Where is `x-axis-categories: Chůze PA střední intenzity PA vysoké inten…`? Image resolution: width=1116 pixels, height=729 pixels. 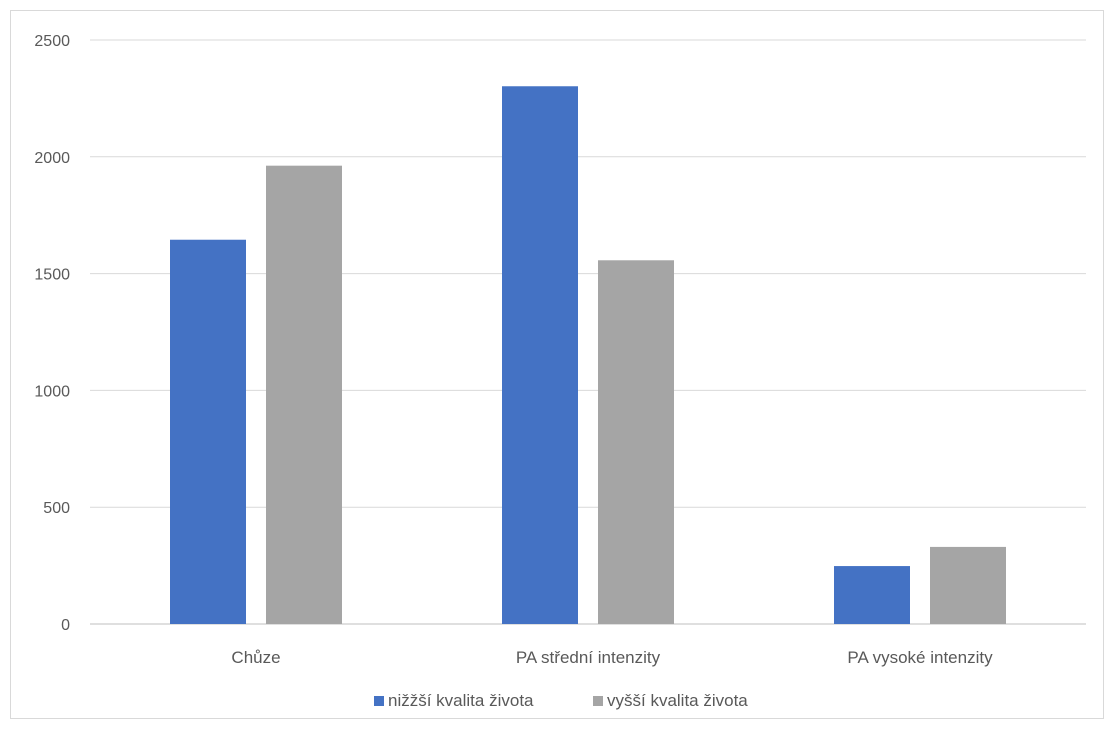 x-axis-categories: Chůze PA střední intenzity PA vysoké inten… is located at coordinates (612, 657).